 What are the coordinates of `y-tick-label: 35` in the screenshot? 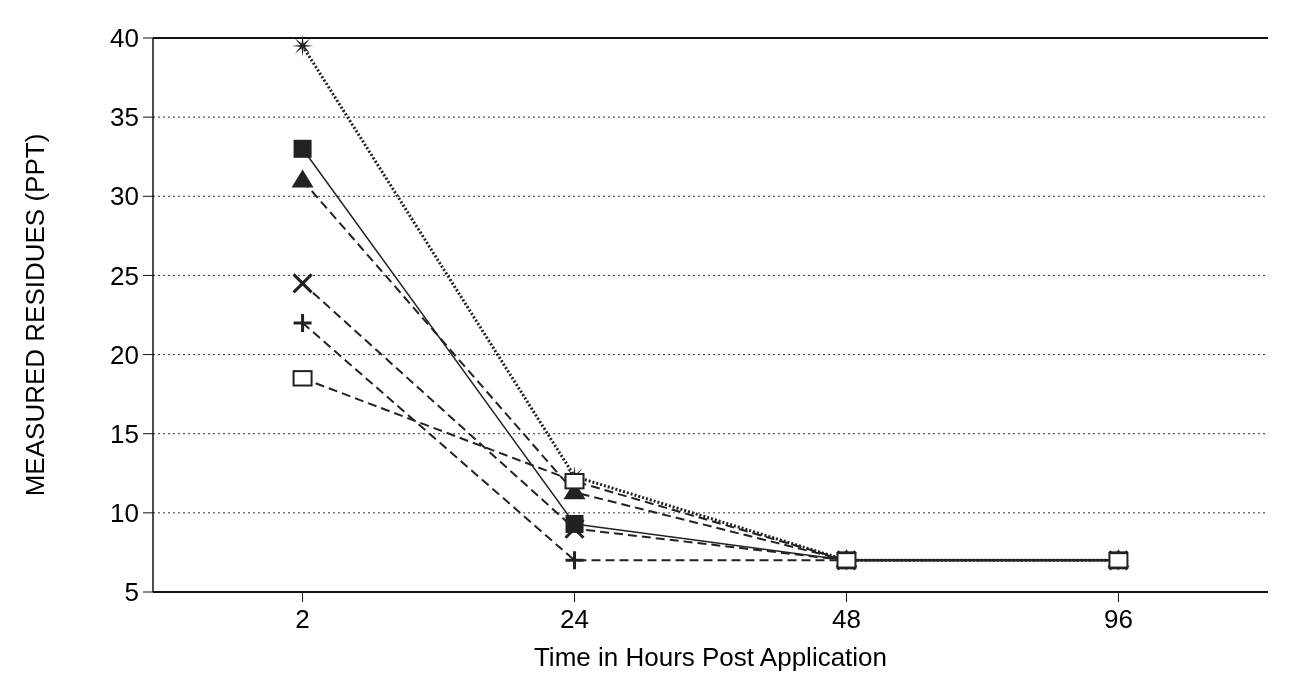 It's located at (124, 117).